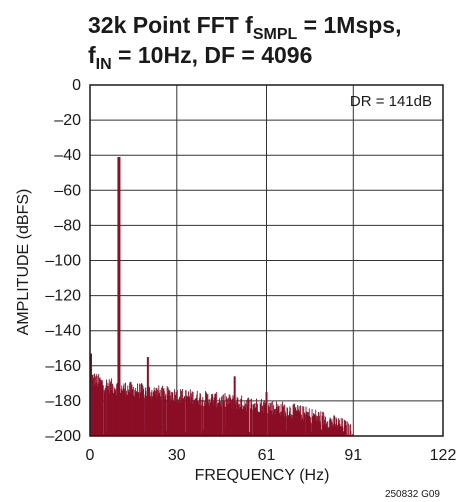 The height and width of the screenshot is (502, 469). Describe the element at coordinates (76, 85) in the screenshot. I see `y-tick-label: 0` at that location.